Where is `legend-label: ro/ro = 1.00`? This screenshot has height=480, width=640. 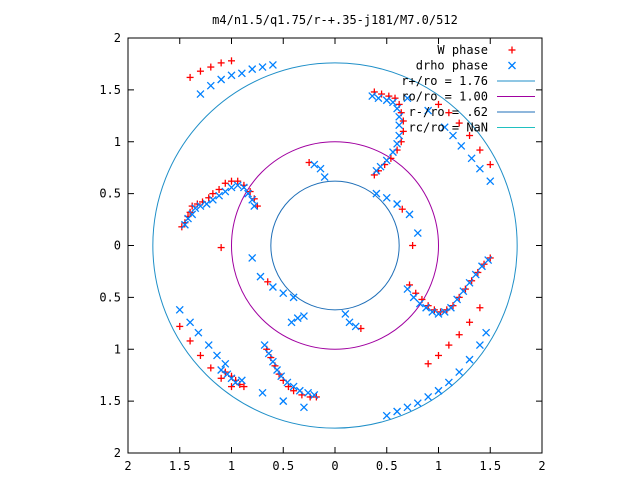
legend-label: ro/ro = 1.00 is located at coordinates (444, 97).